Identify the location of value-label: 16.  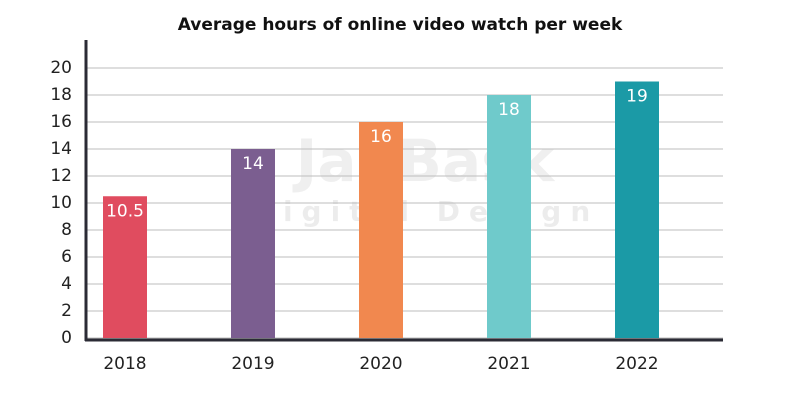
(381, 137).